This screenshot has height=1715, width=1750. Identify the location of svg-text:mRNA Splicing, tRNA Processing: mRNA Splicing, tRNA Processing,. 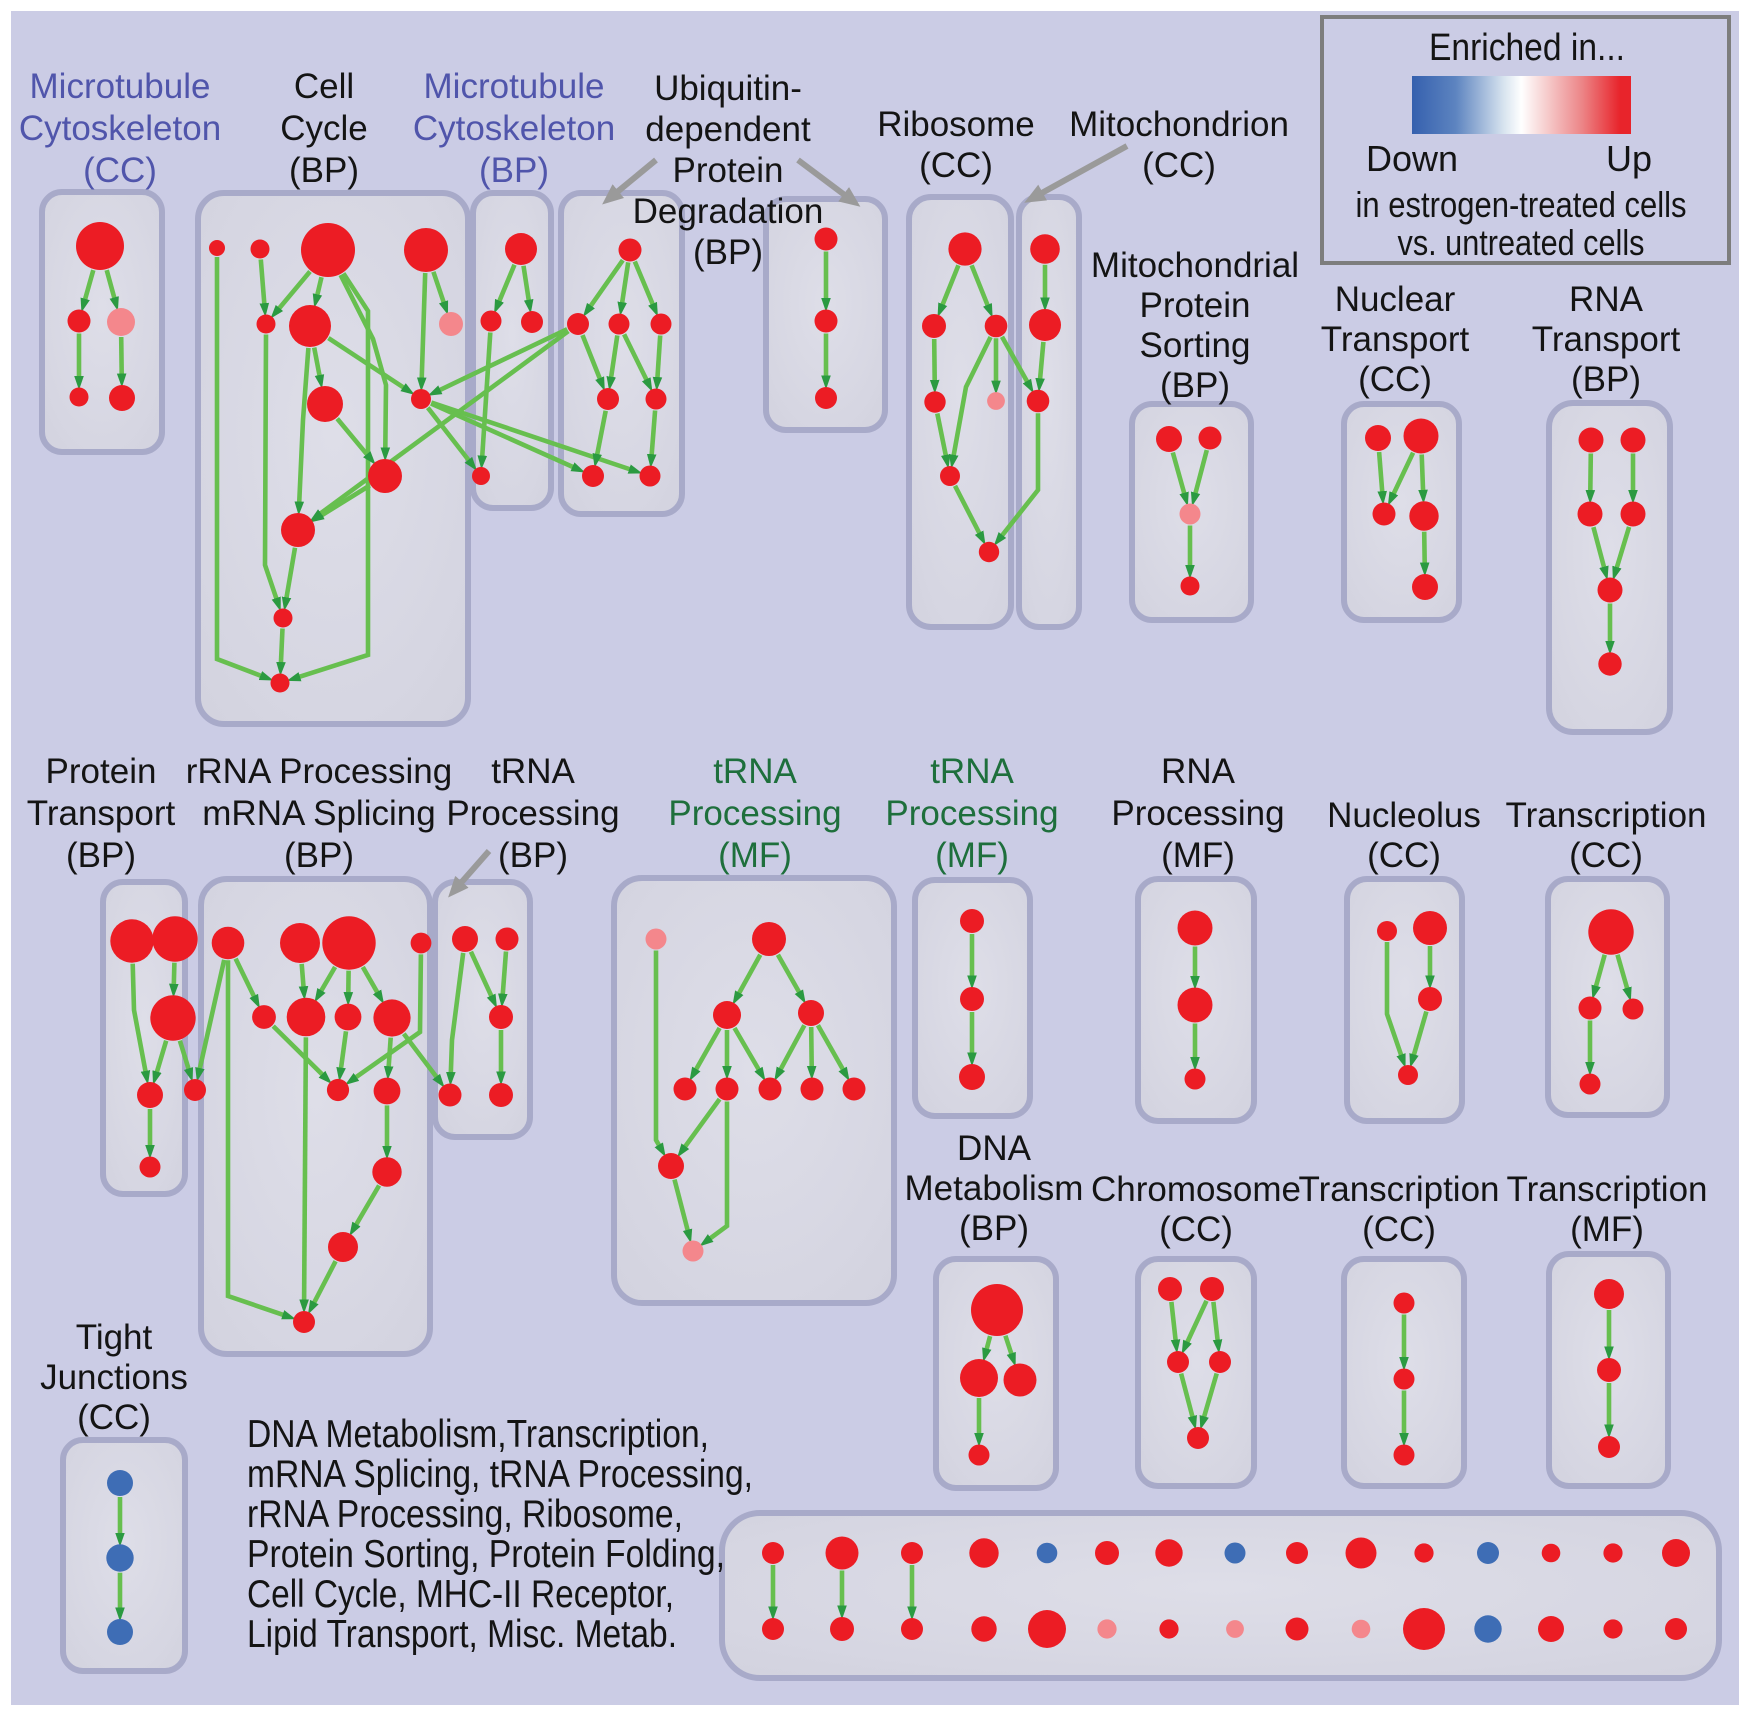
(500, 1474).